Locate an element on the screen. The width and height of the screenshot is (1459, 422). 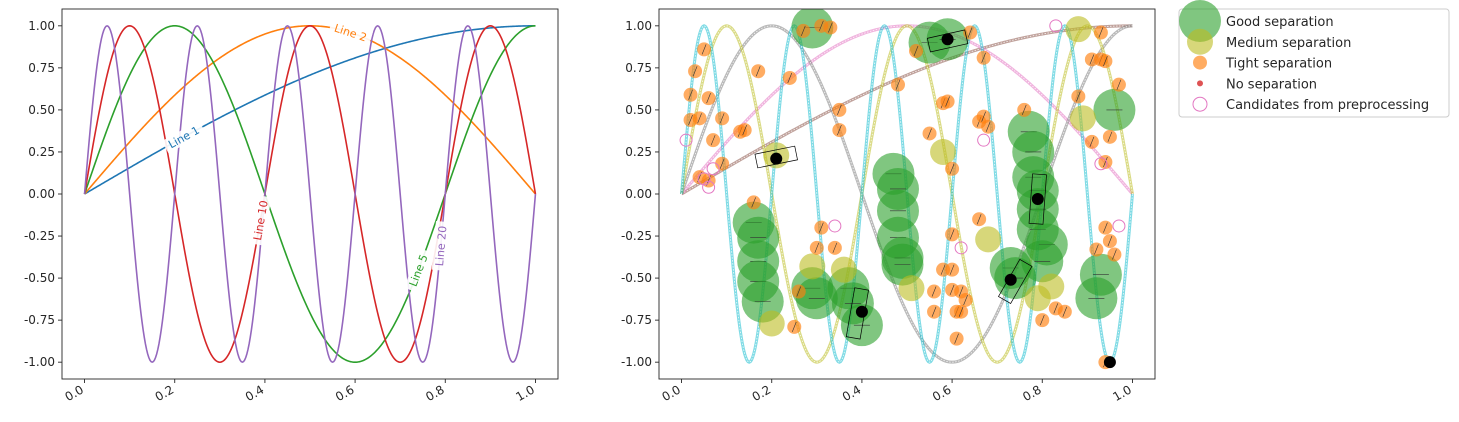
inline-label-text: Line 20 is located at coordinates (441, 245).